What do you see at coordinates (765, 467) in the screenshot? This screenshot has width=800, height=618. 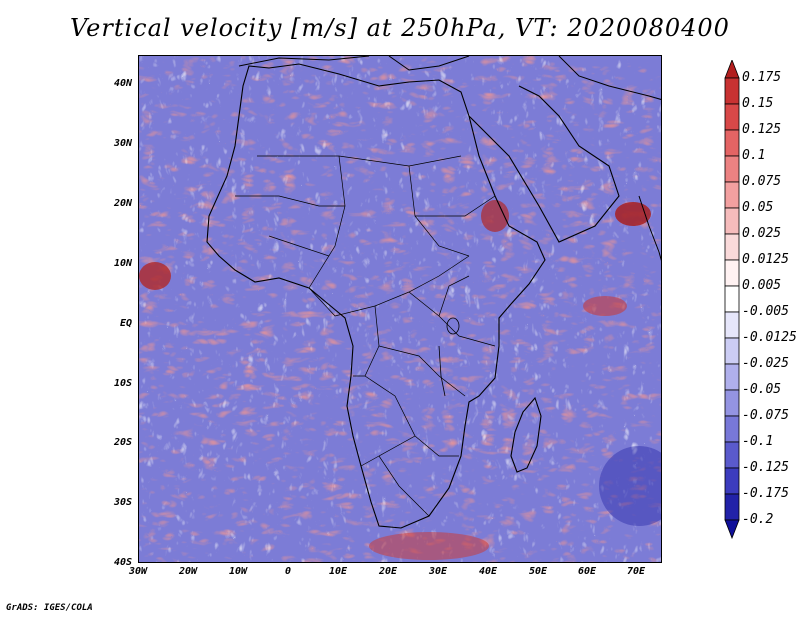 I see `colorbar-tick-label: -0.125` at bounding box center [765, 467].